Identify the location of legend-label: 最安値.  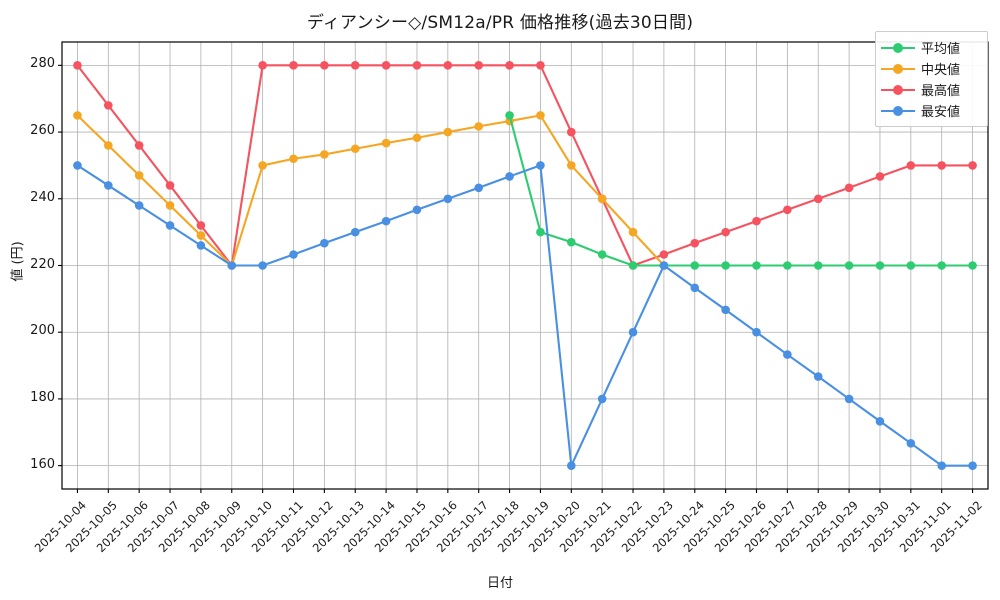
(941, 112).